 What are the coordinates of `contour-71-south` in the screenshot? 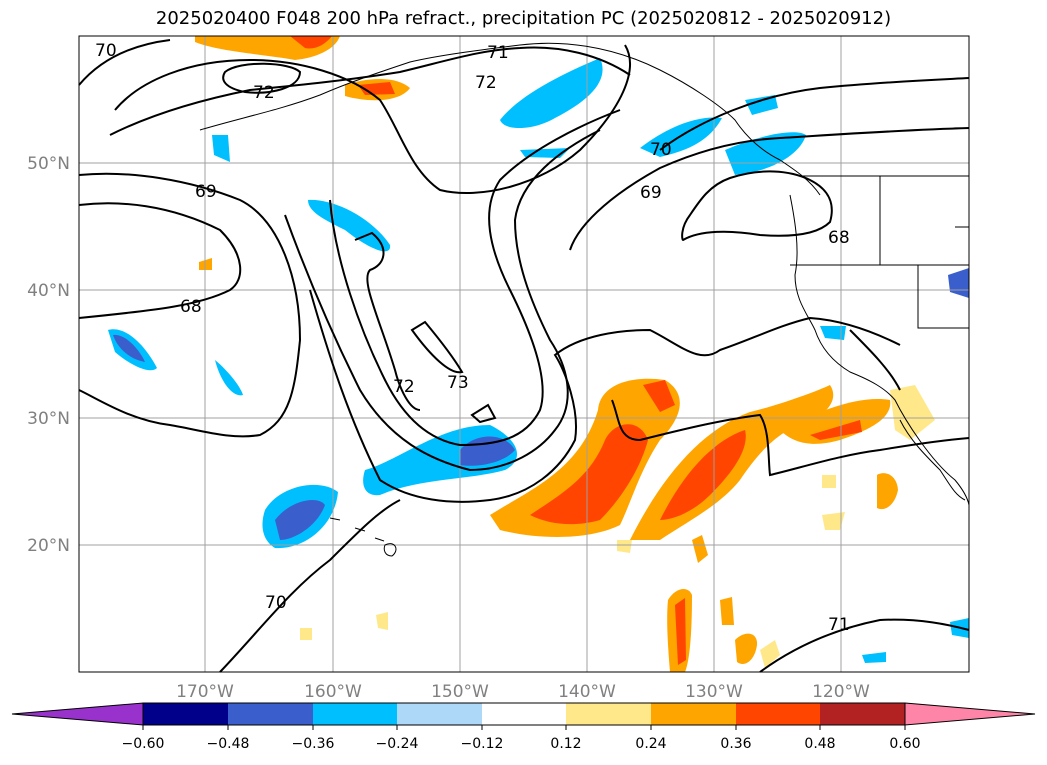 It's located at (864, 645).